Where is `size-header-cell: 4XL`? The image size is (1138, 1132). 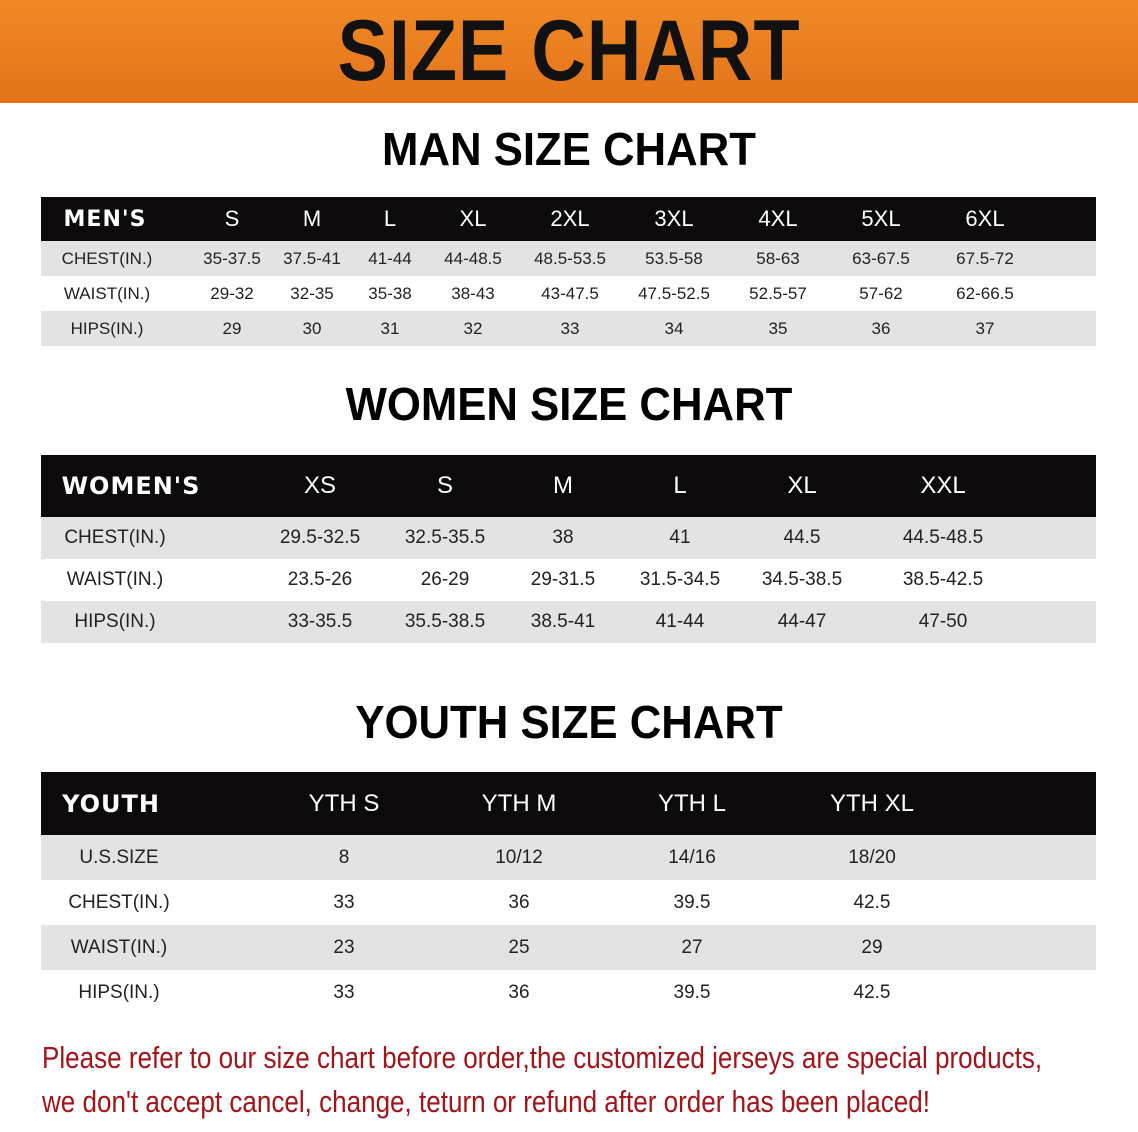
size-header-cell: 4XL is located at coordinates (778, 218).